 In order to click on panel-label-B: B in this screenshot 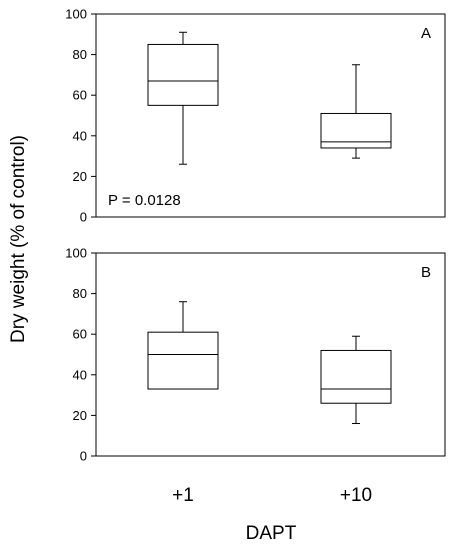, I will do `click(426, 272)`.